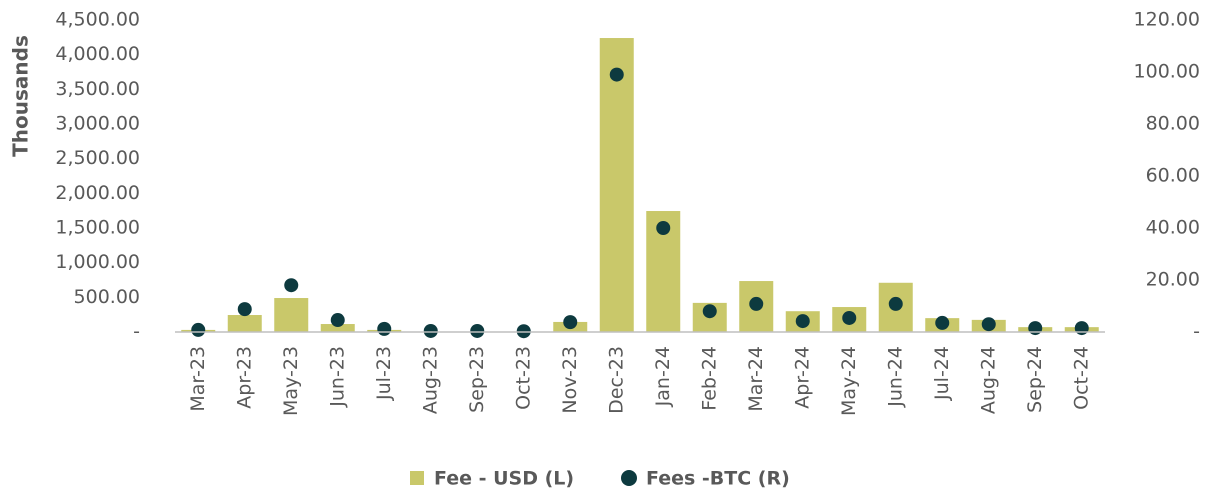 This screenshot has width=1221, height=494. I want to click on x-tick-label: Aug-23, so click(430, 380).